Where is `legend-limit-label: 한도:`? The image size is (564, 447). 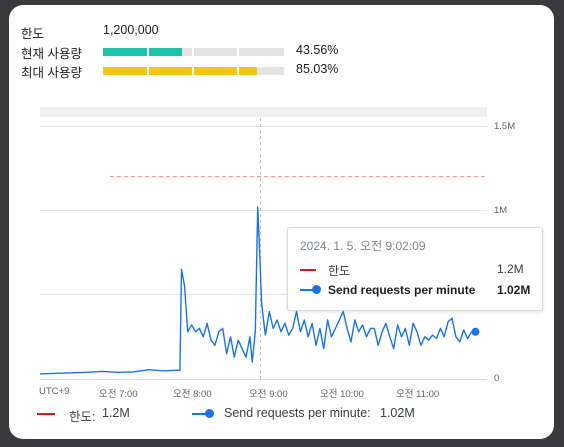 legend-limit-label: 한도: is located at coordinates (82, 417).